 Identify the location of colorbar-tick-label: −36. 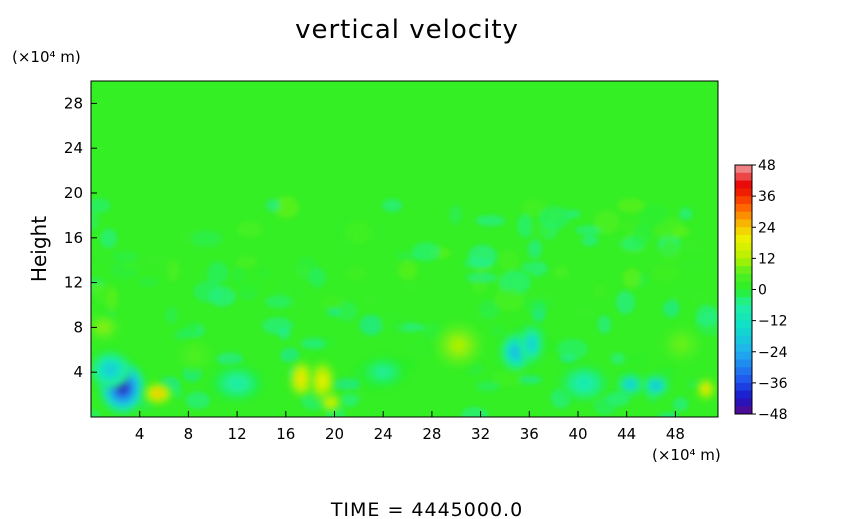
(773, 384).